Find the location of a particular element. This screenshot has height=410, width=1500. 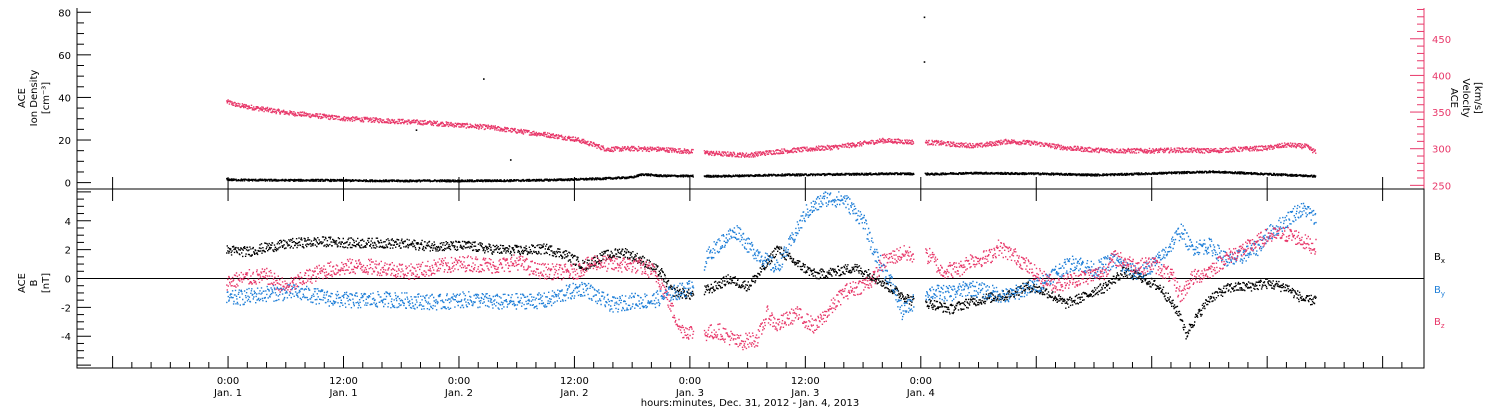

legend-by: By is located at coordinates (1439, 291).